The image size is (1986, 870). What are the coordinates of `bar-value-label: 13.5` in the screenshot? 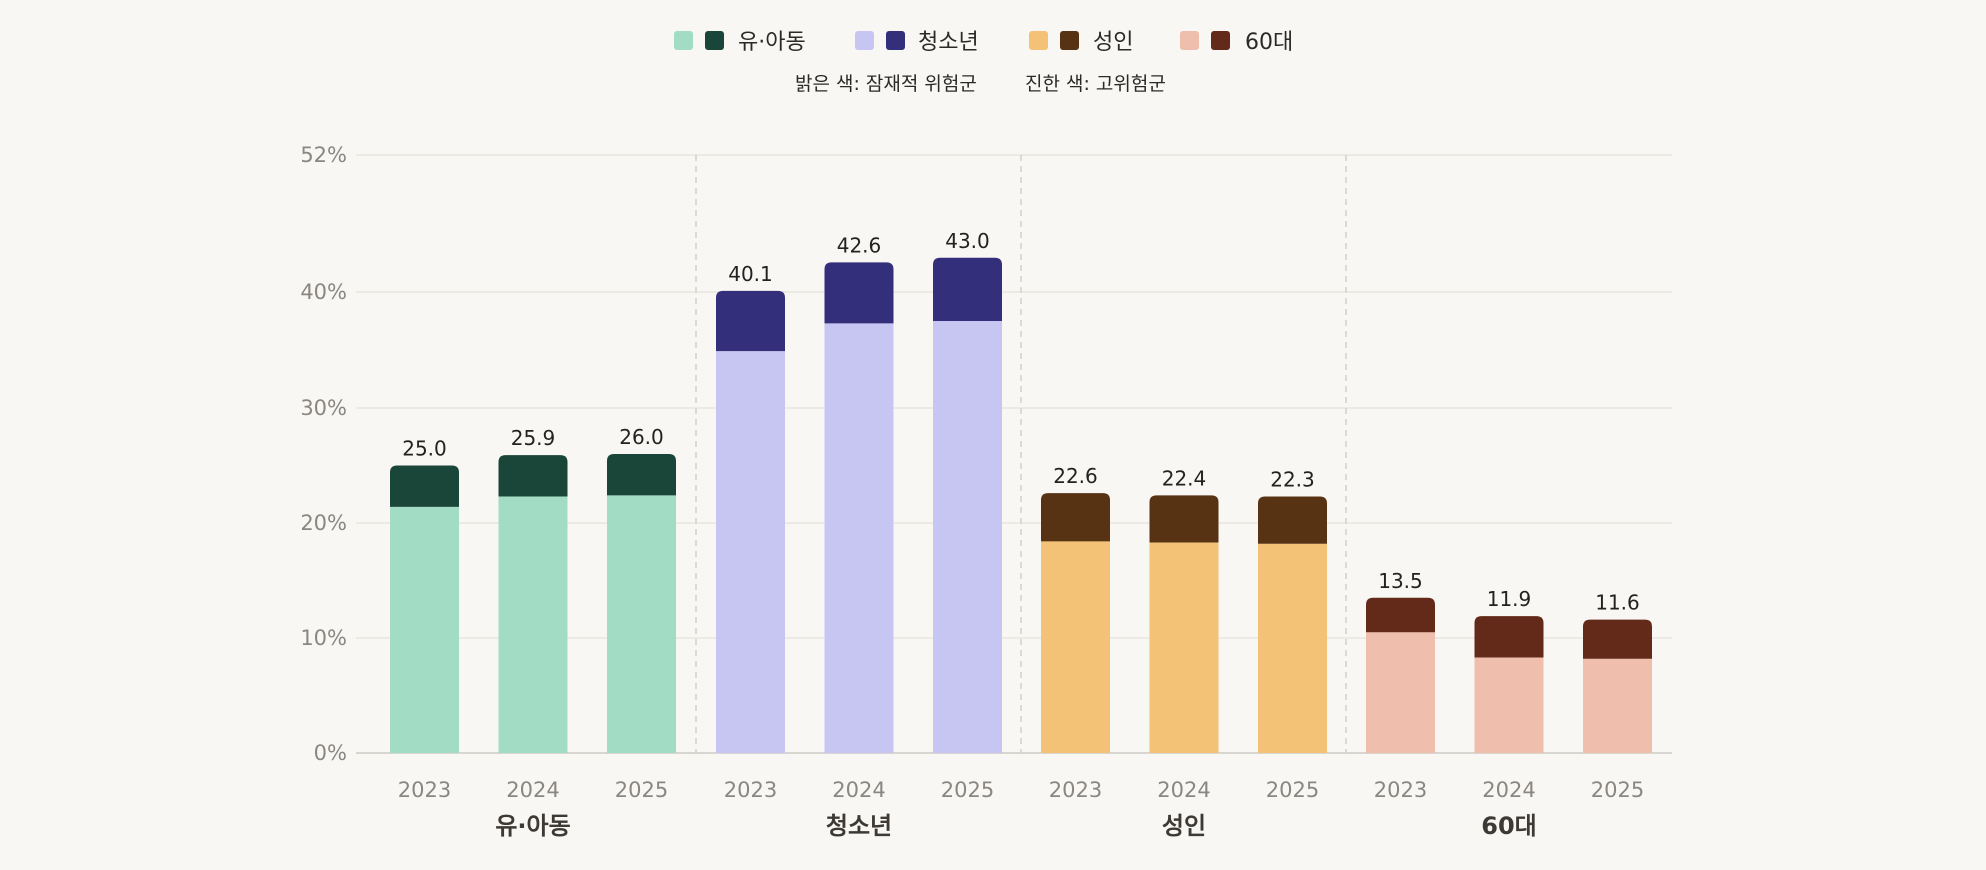 It's located at (1400, 581).